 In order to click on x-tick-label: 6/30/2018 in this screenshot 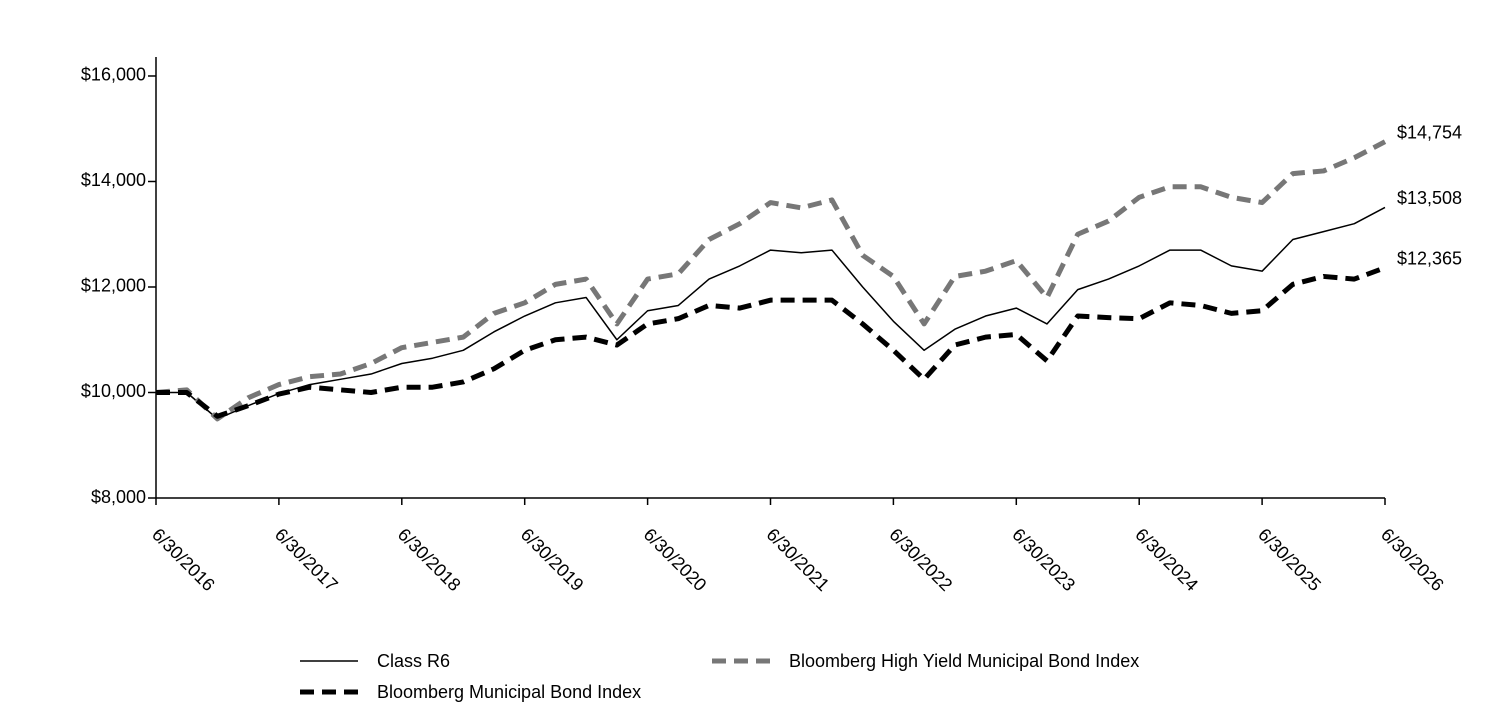, I will do `click(429, 559)`.